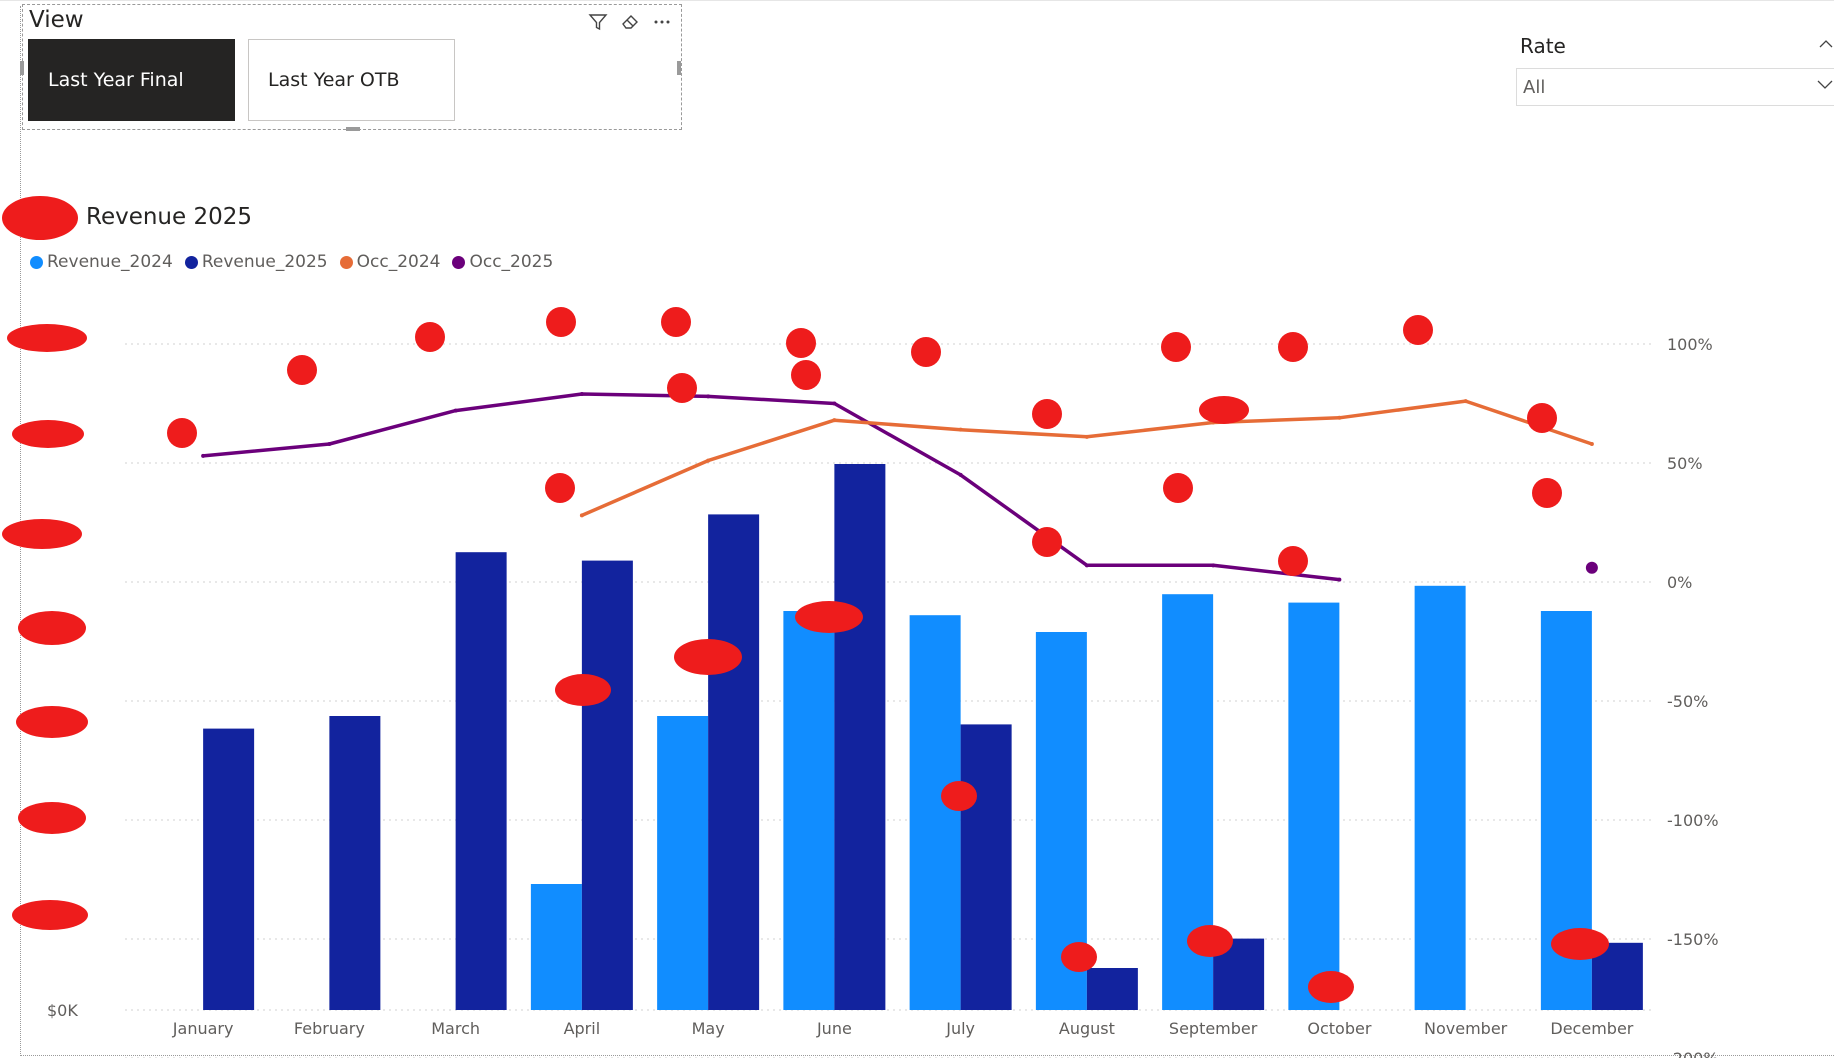  What do you see at coordinates (329, 1028) in the screenshot?
I see `x-tick-label: February` at bounding box center [329, 1028].